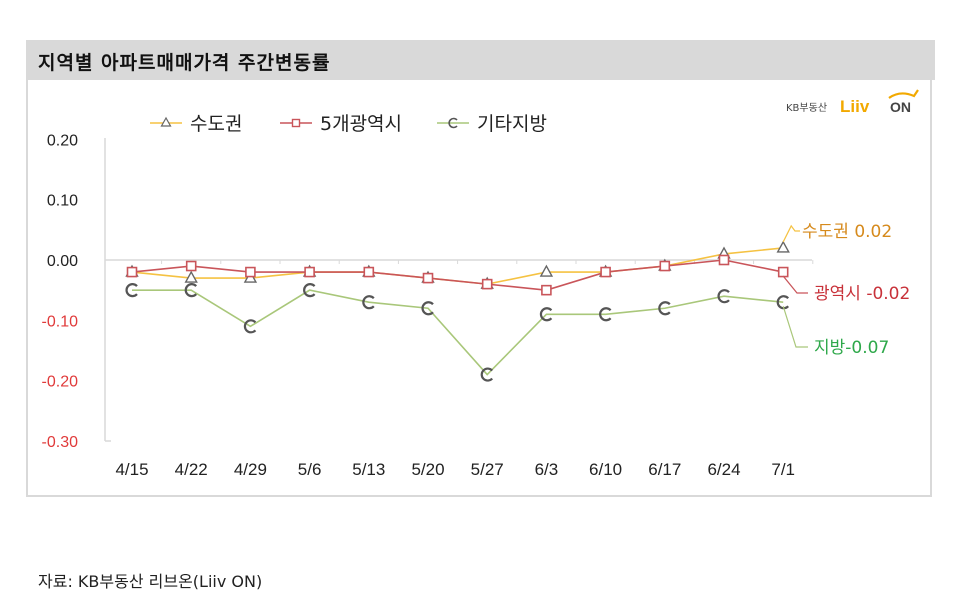 This screenshot has height=615, width=962. What do you see at coordinates (903, 94) in the screenshot?
I see `logo-roof-icon` at bounding box center [903, 94].